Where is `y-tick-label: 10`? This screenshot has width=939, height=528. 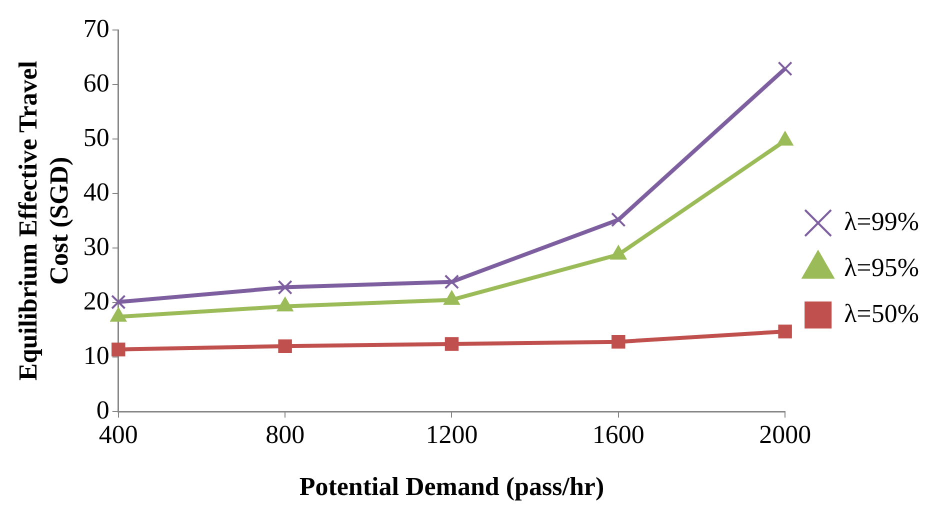 y-tick-label: 10 is located at coordinates (96, 355).